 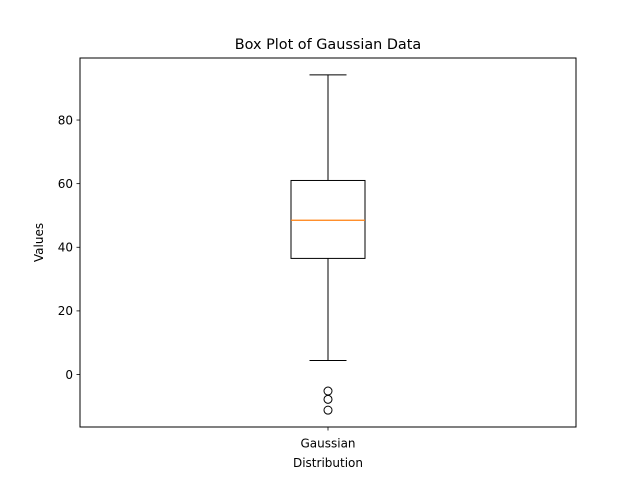 I want to click on y-tick-label: 20, so click(x=65, y=311).